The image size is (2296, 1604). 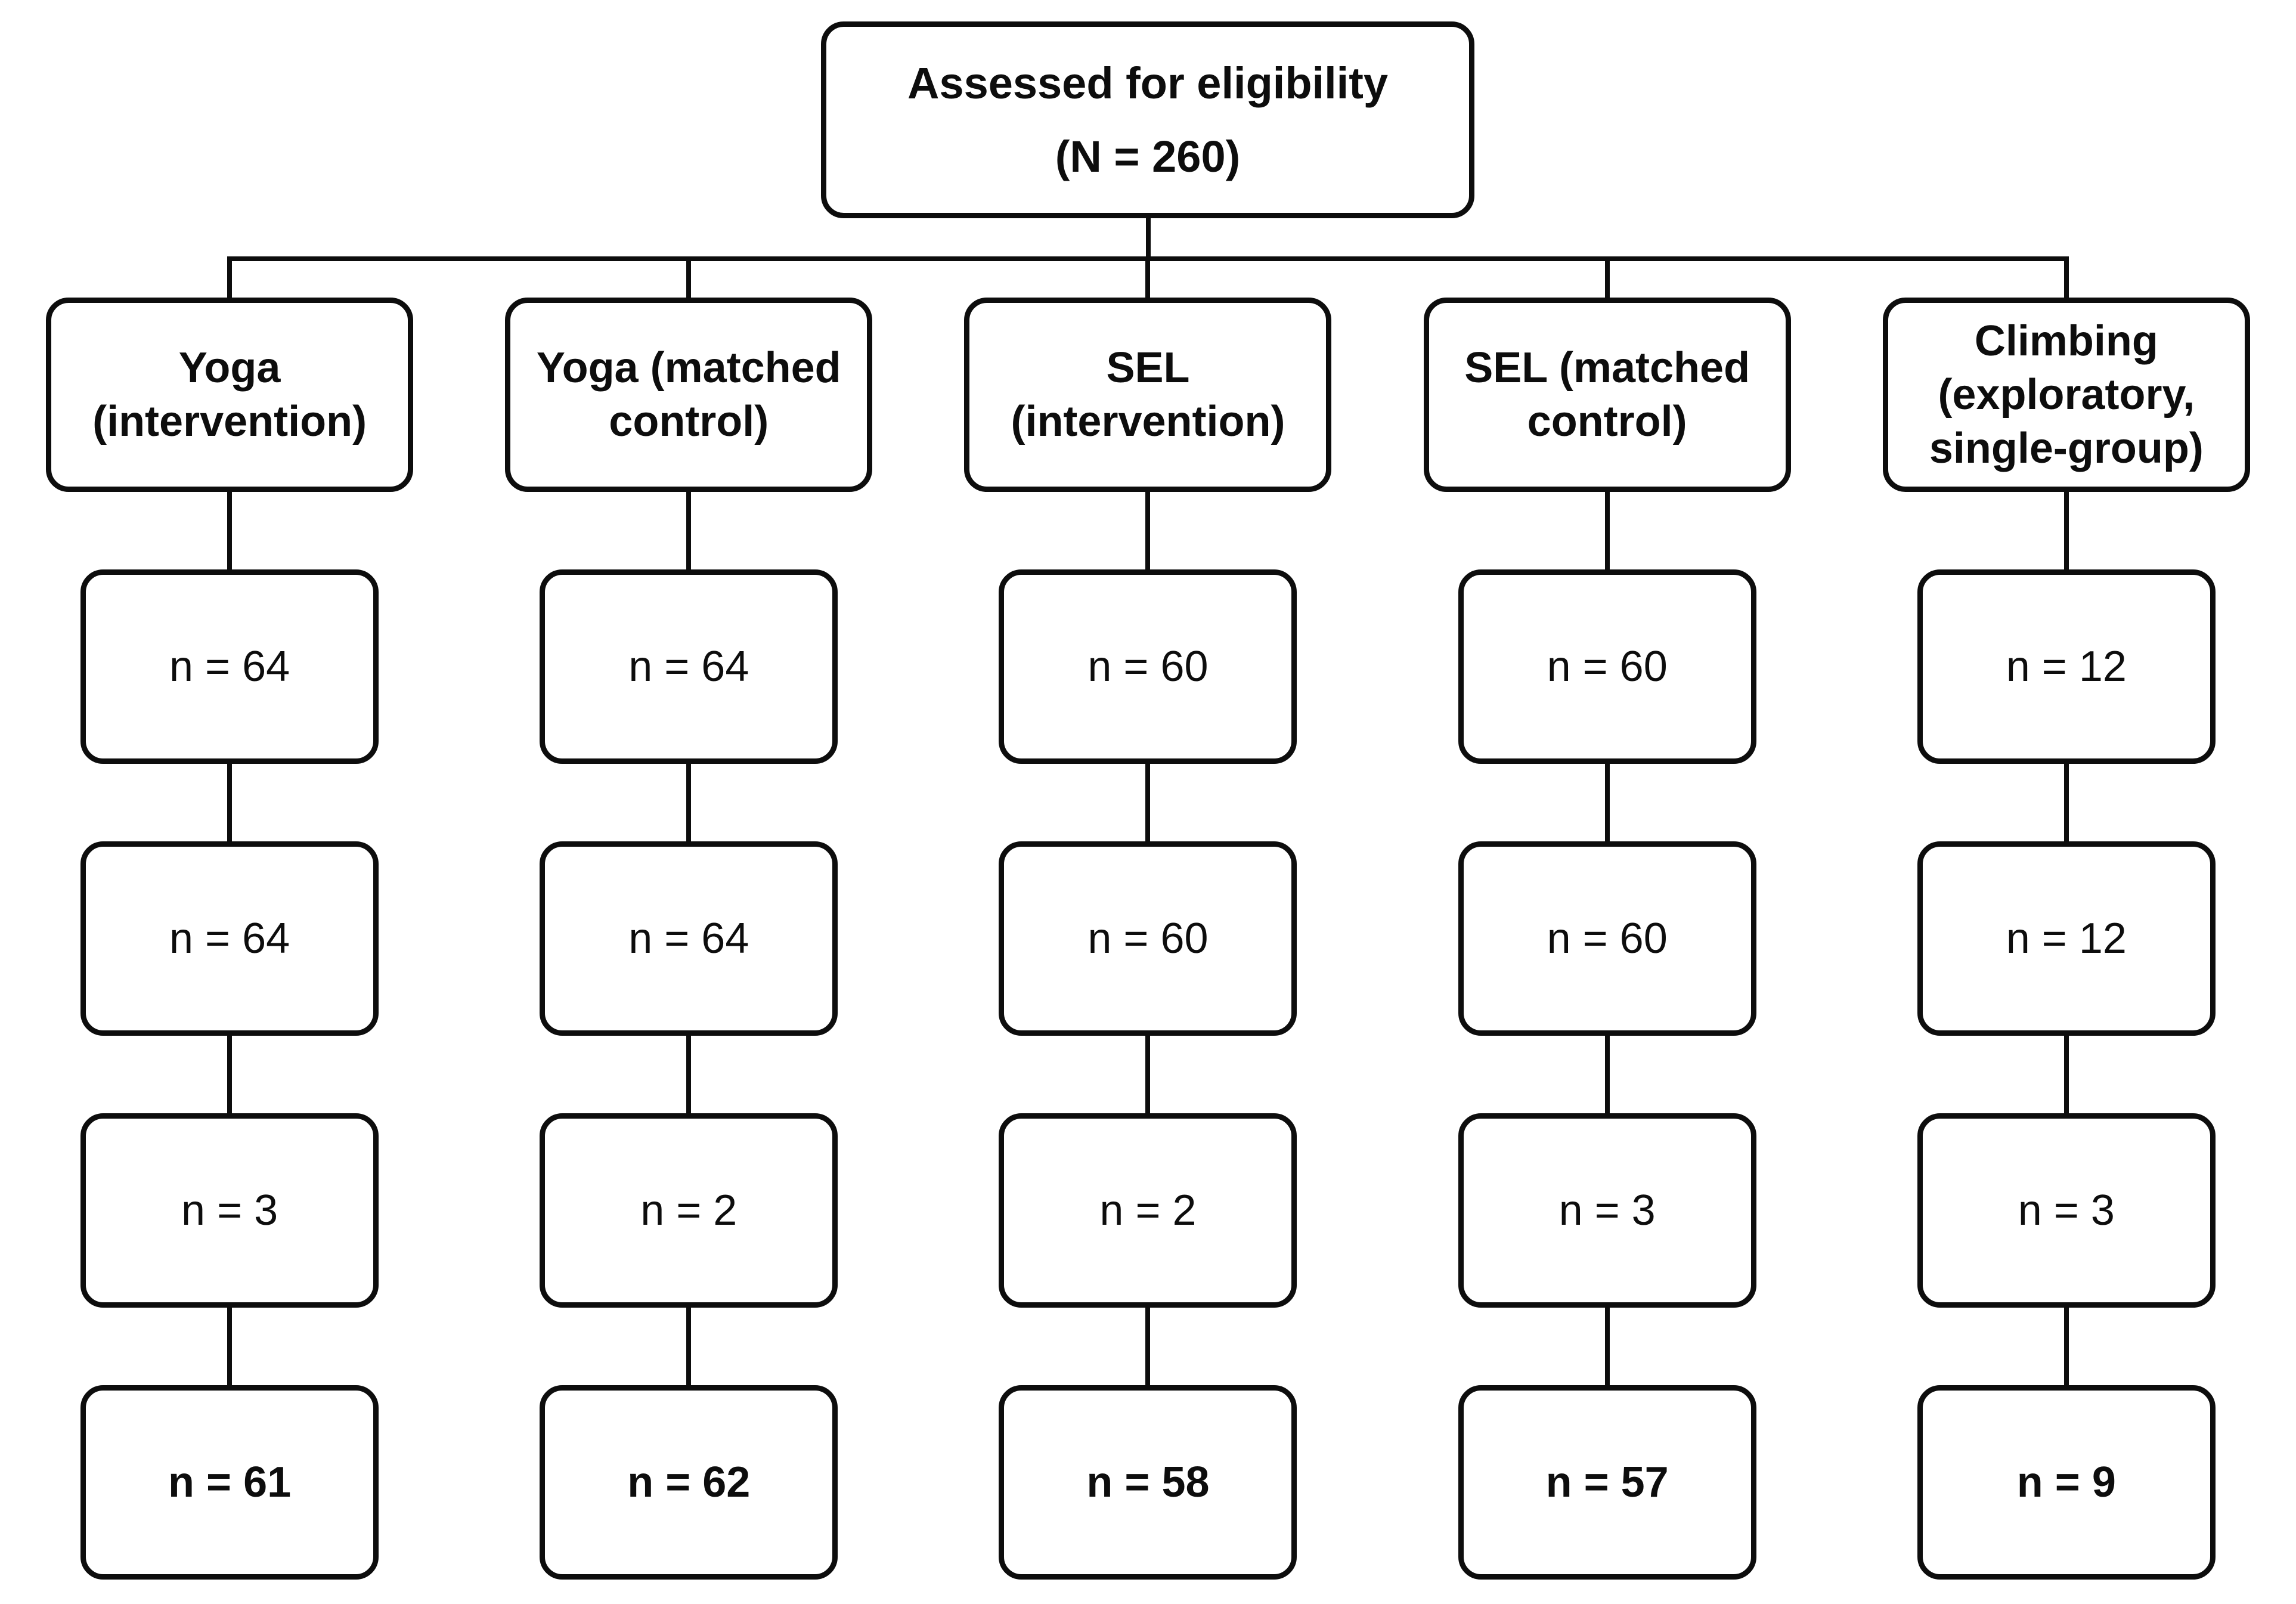 I want to click on branch-connector-rail, so click(x=1148, y=258).